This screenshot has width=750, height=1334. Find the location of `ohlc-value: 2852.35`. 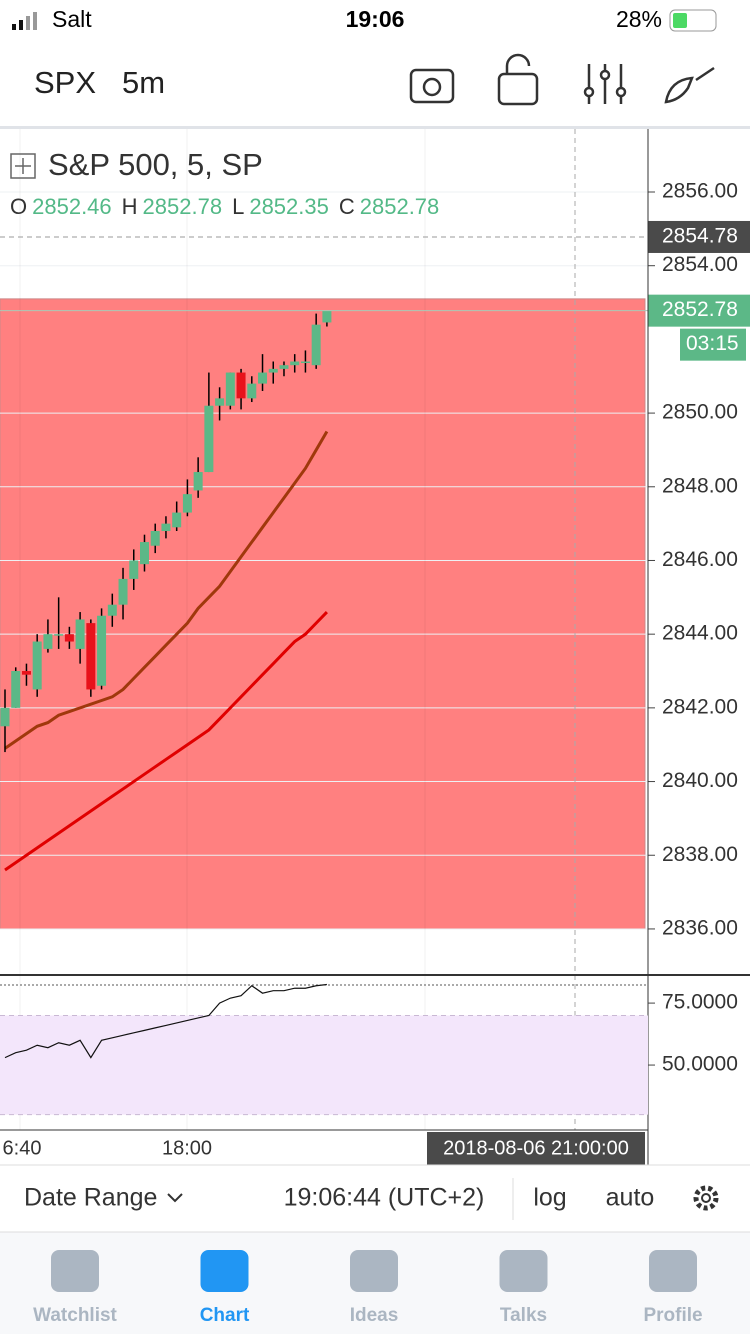

ohlc-value: 2852.35 is located at coordinates (289, 206).